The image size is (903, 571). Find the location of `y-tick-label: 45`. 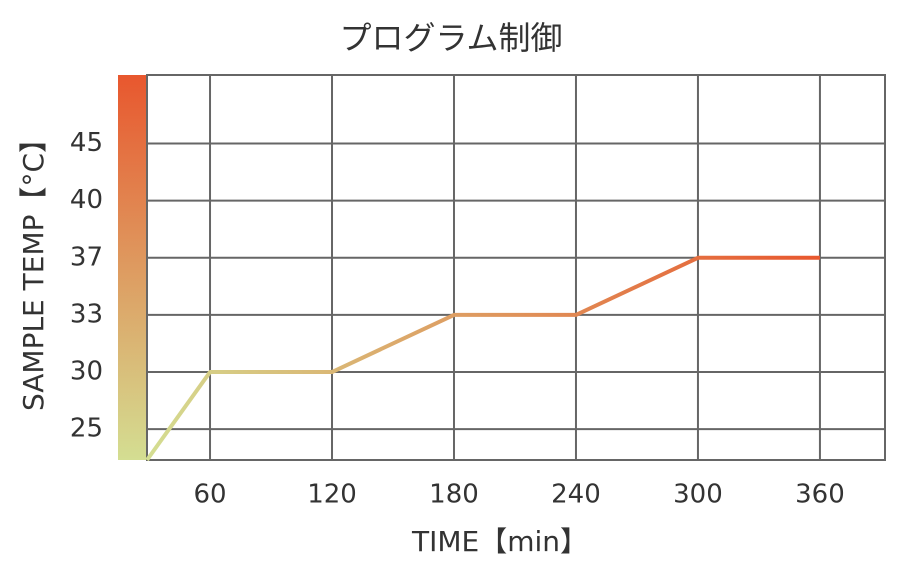

y-tick-label: 45 is located at coordinates (86, 143).